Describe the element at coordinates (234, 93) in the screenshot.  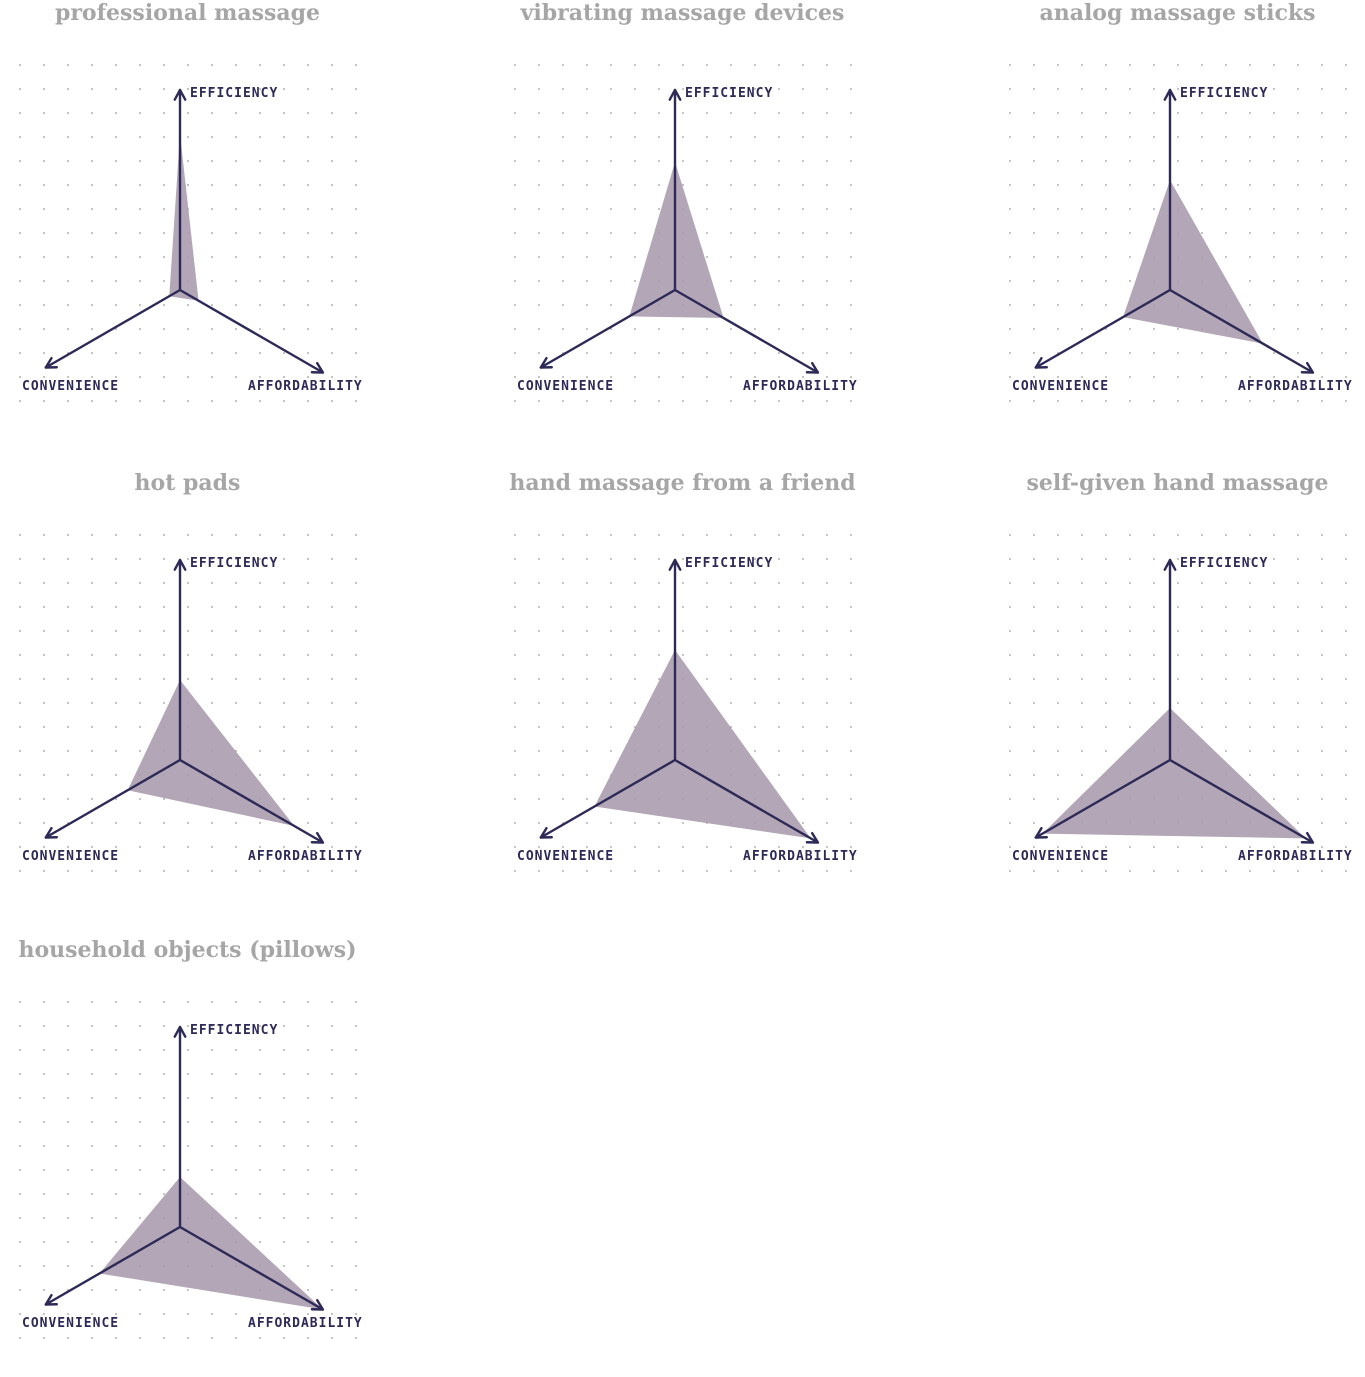
I see `axis-label-efficiency: EFFICIENCY` at that location.